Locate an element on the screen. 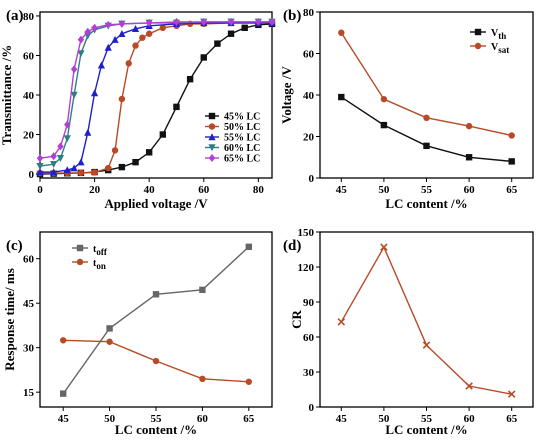 The image size is (550, 441). y-tick-label: 90 is located at coordinates (309, 303).